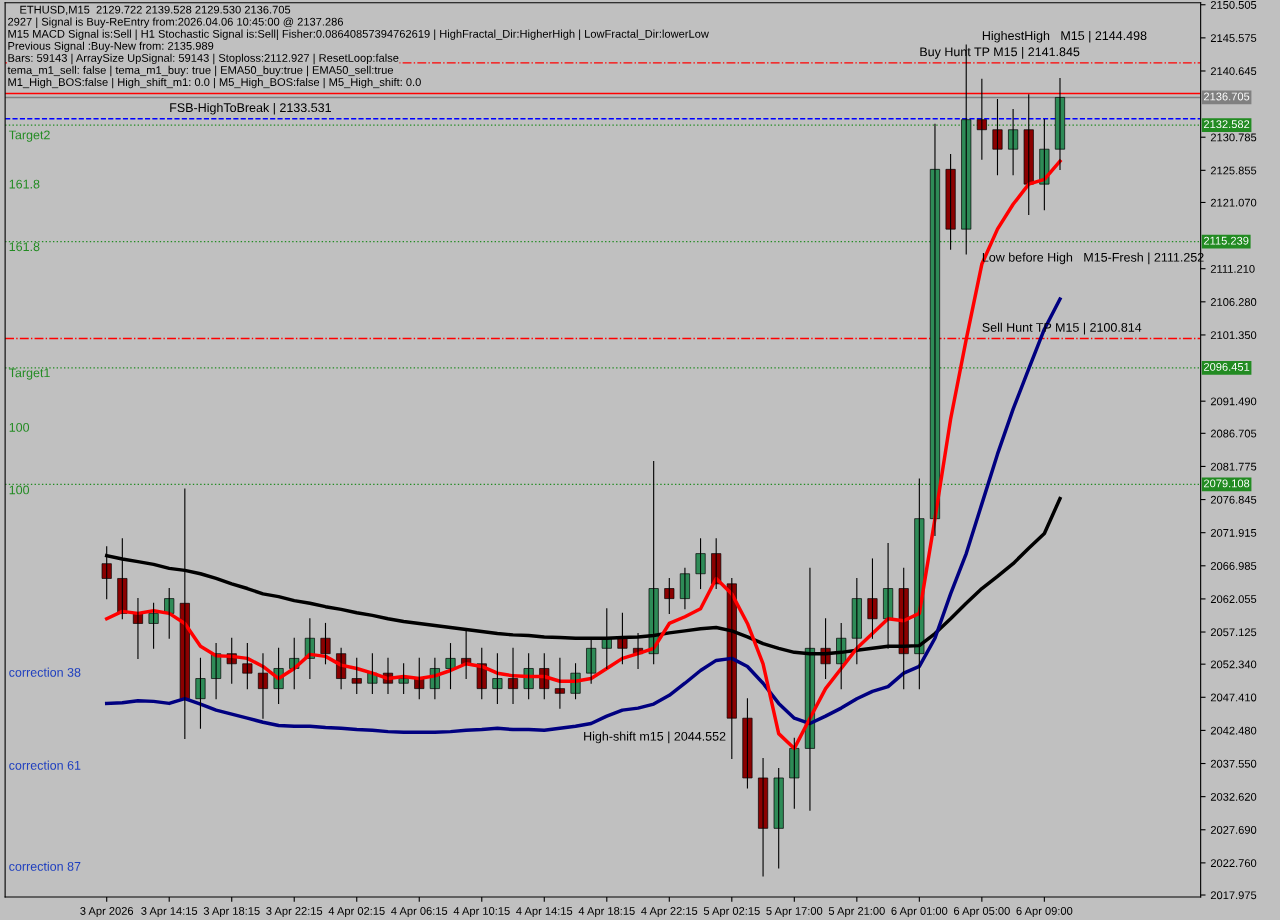  Describe the element at coordinates (107, 912) in the screenshot. I see `x-tick-label: 3 Apr 2026` at that location.